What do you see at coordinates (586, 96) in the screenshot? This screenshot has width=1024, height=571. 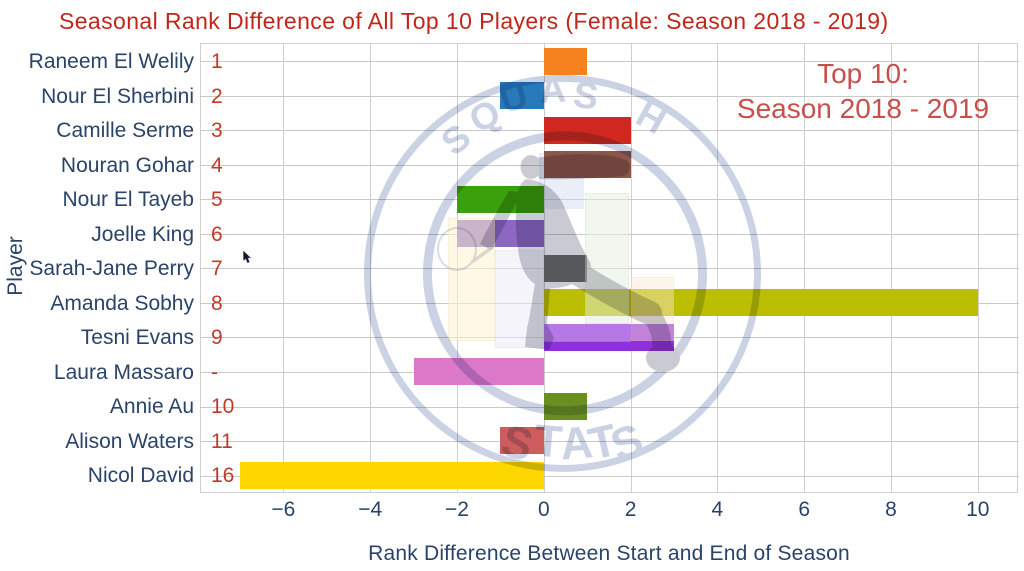 I see `svg-text: S` at bounding box center [586, 96].